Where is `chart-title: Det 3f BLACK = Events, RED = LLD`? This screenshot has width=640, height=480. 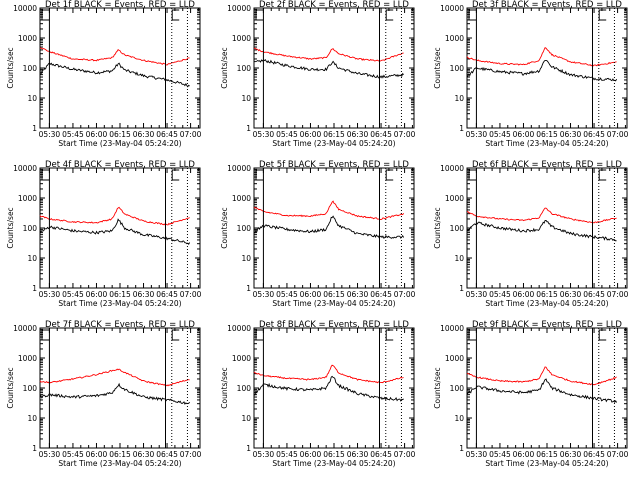
chart-title: Det 3f BLACK = Events, RED = LLD is located at coordinates (547, 5).